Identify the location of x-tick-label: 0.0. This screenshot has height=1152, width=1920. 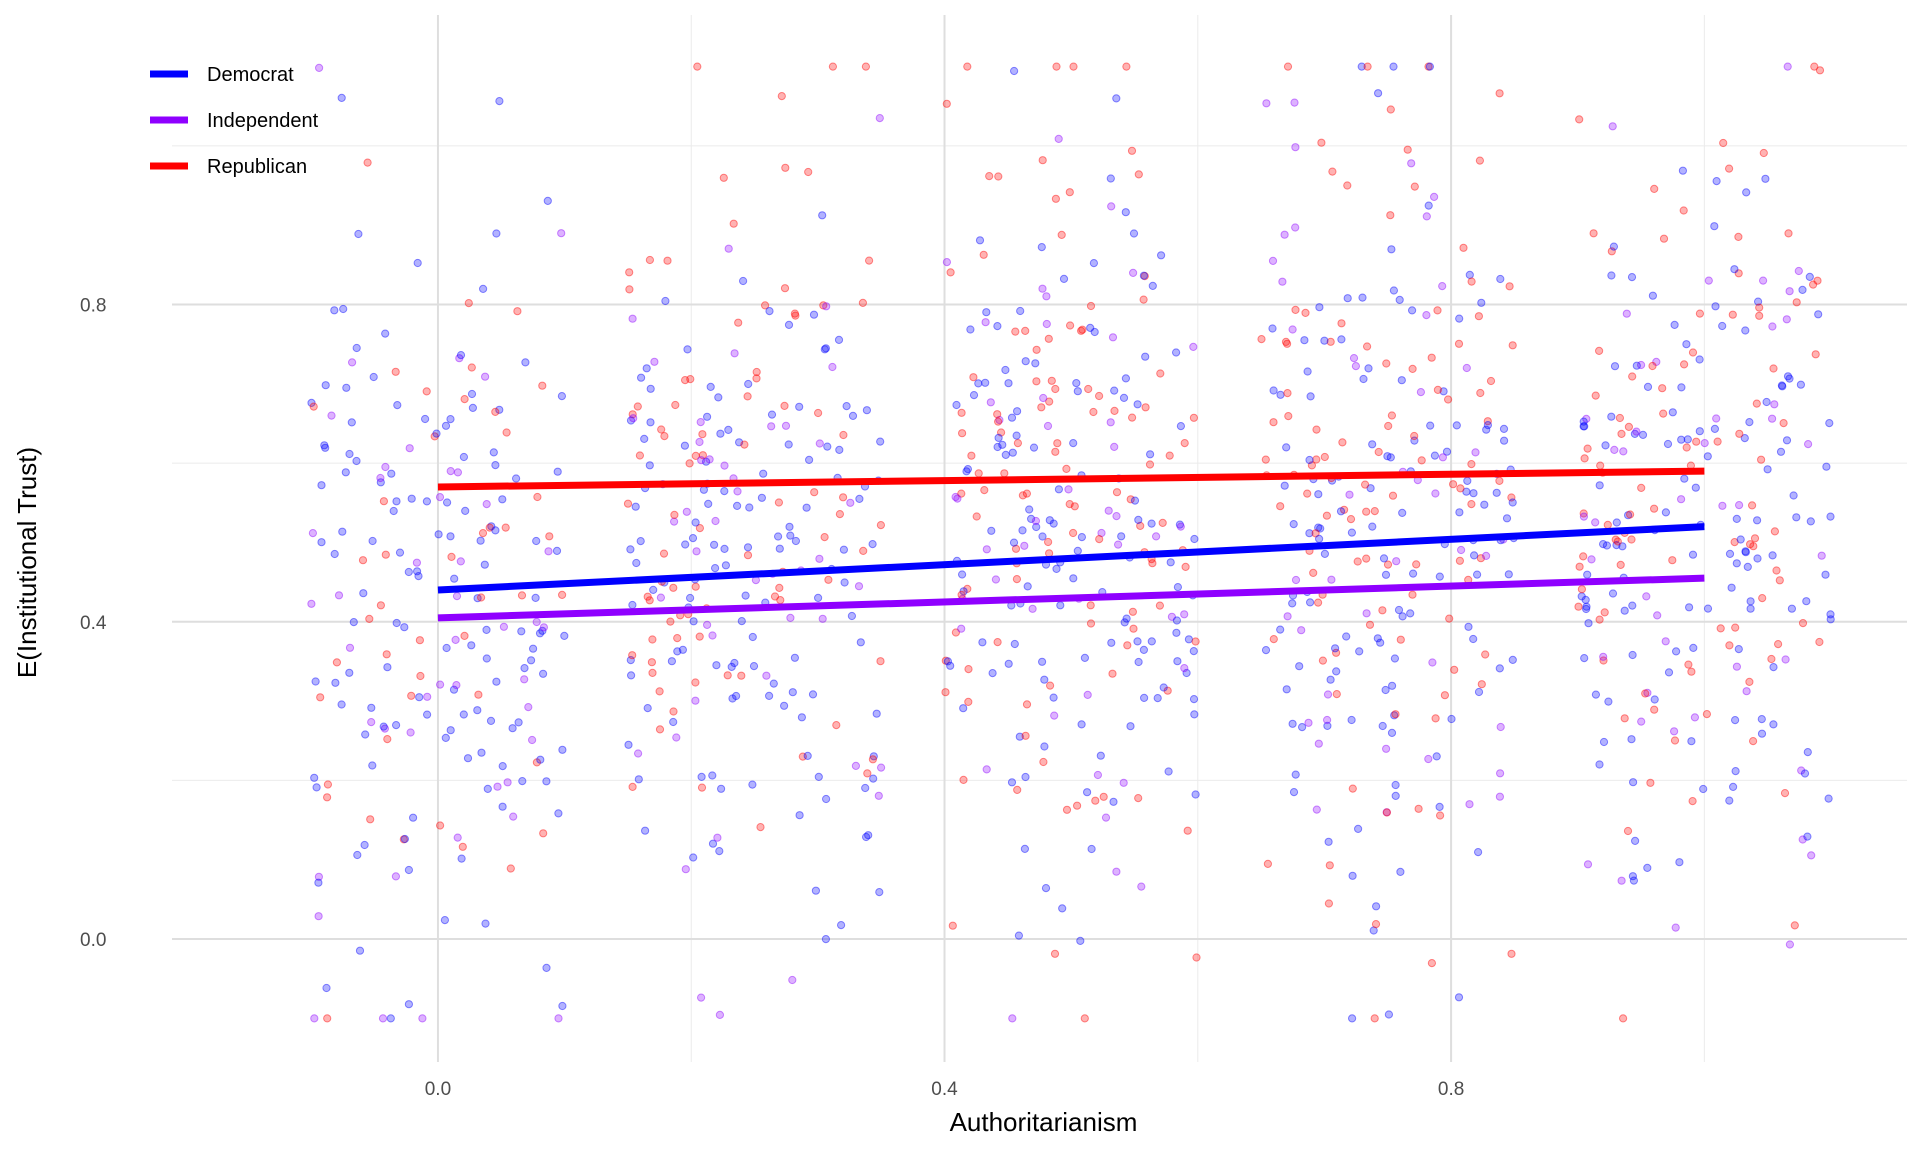
(438, 1089).